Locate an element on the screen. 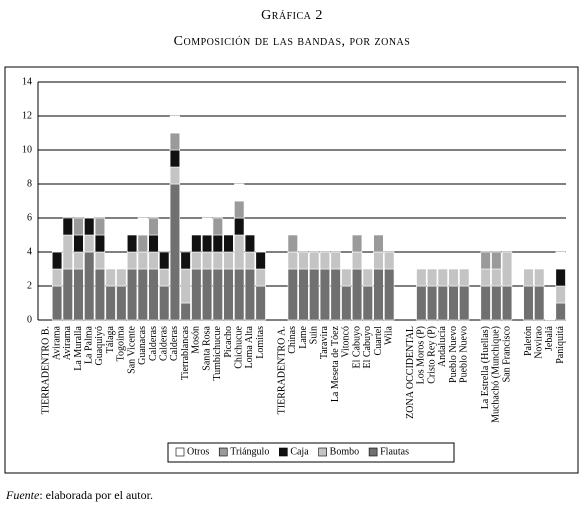 This screenshot has height=510, width=584. x-tick-label: Chichucue is located at coordinates (239, 346).